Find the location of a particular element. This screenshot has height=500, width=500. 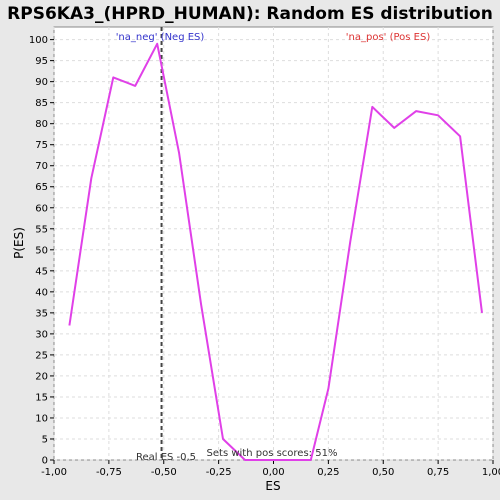

x-tick-label: -0,25 is located at coordinates (219, 472).